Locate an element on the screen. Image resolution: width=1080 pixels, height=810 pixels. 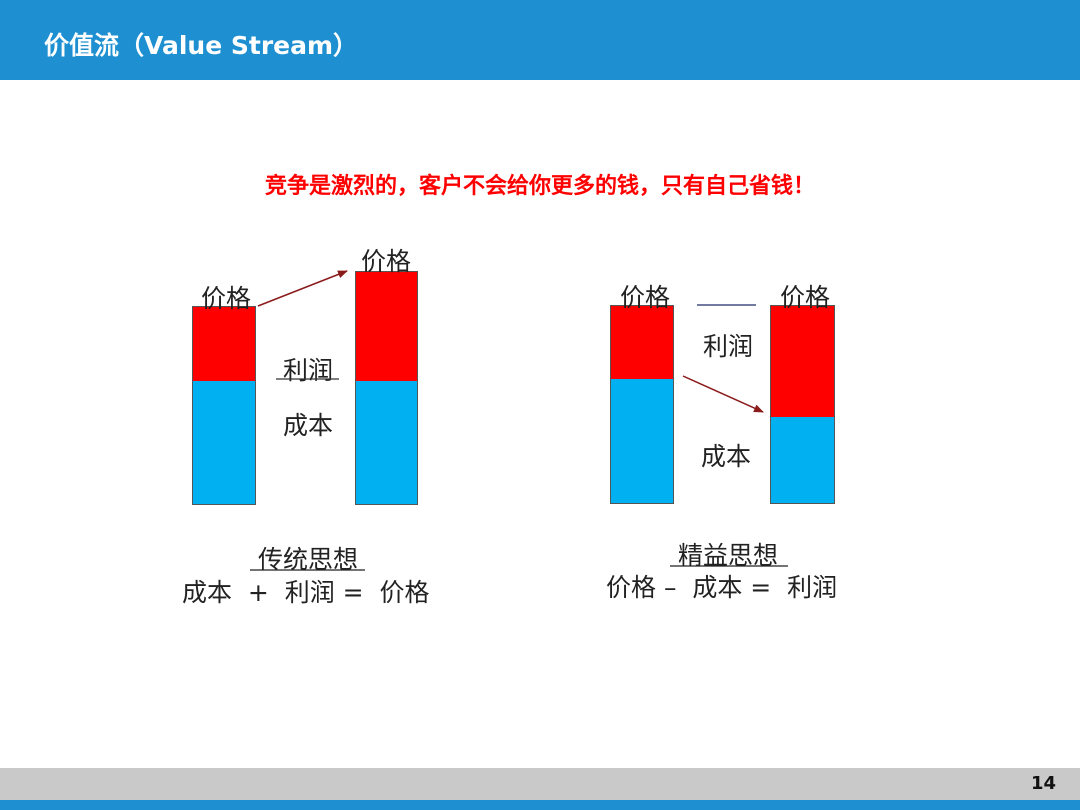
lean-arrow is located at coordinates (723, 394).